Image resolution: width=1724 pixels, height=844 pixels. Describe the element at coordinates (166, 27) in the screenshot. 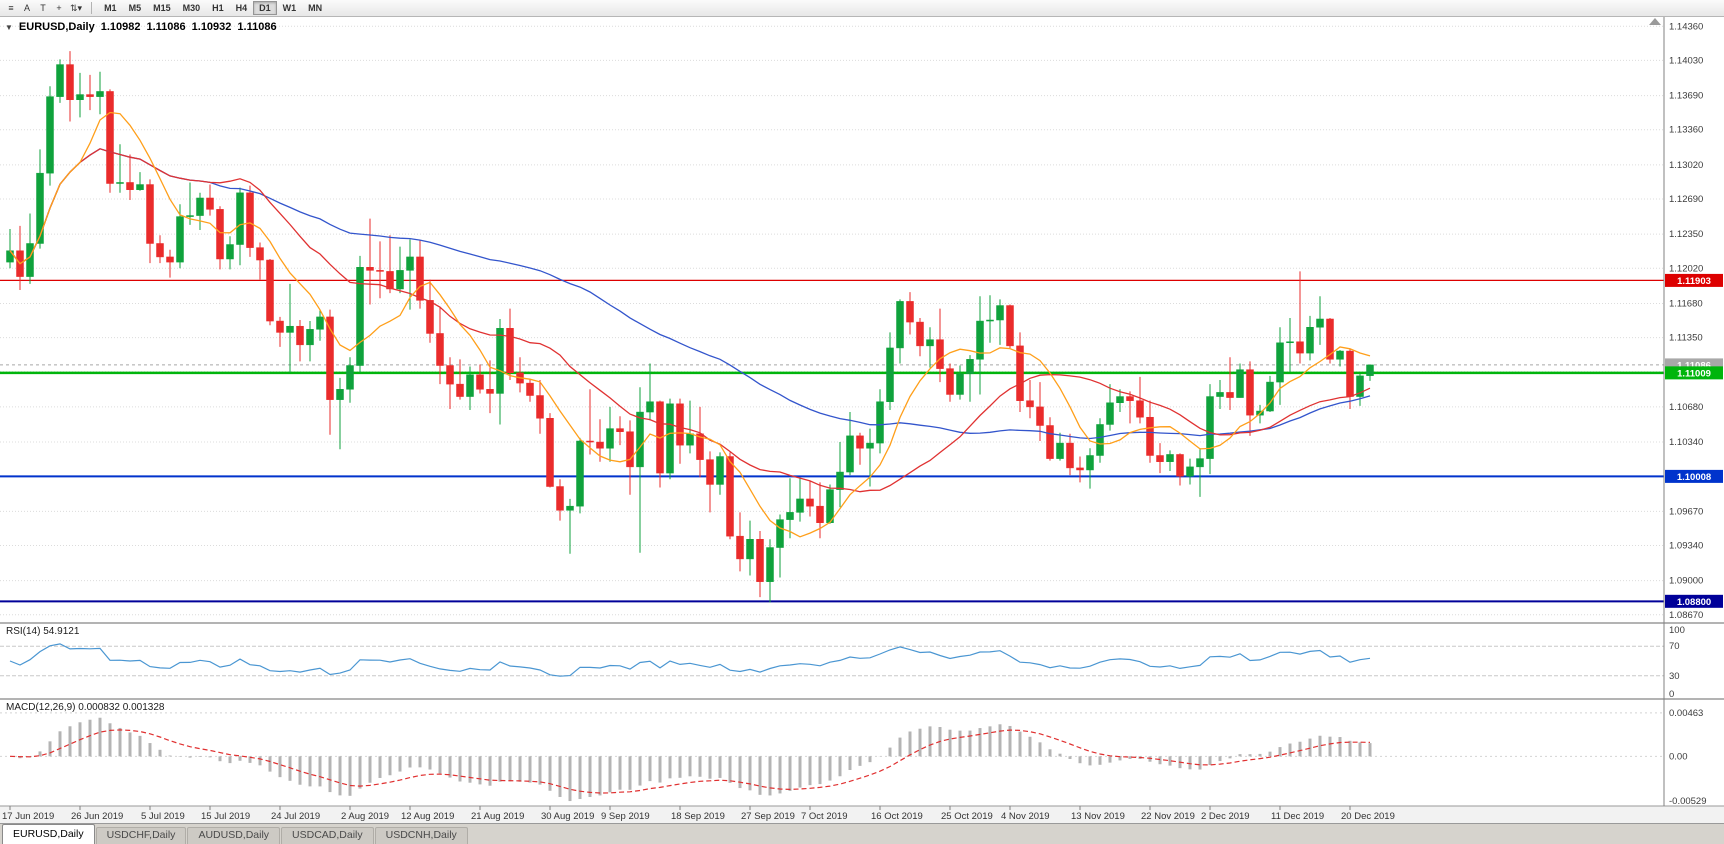

I see `high-value: 1.11086` at that location.